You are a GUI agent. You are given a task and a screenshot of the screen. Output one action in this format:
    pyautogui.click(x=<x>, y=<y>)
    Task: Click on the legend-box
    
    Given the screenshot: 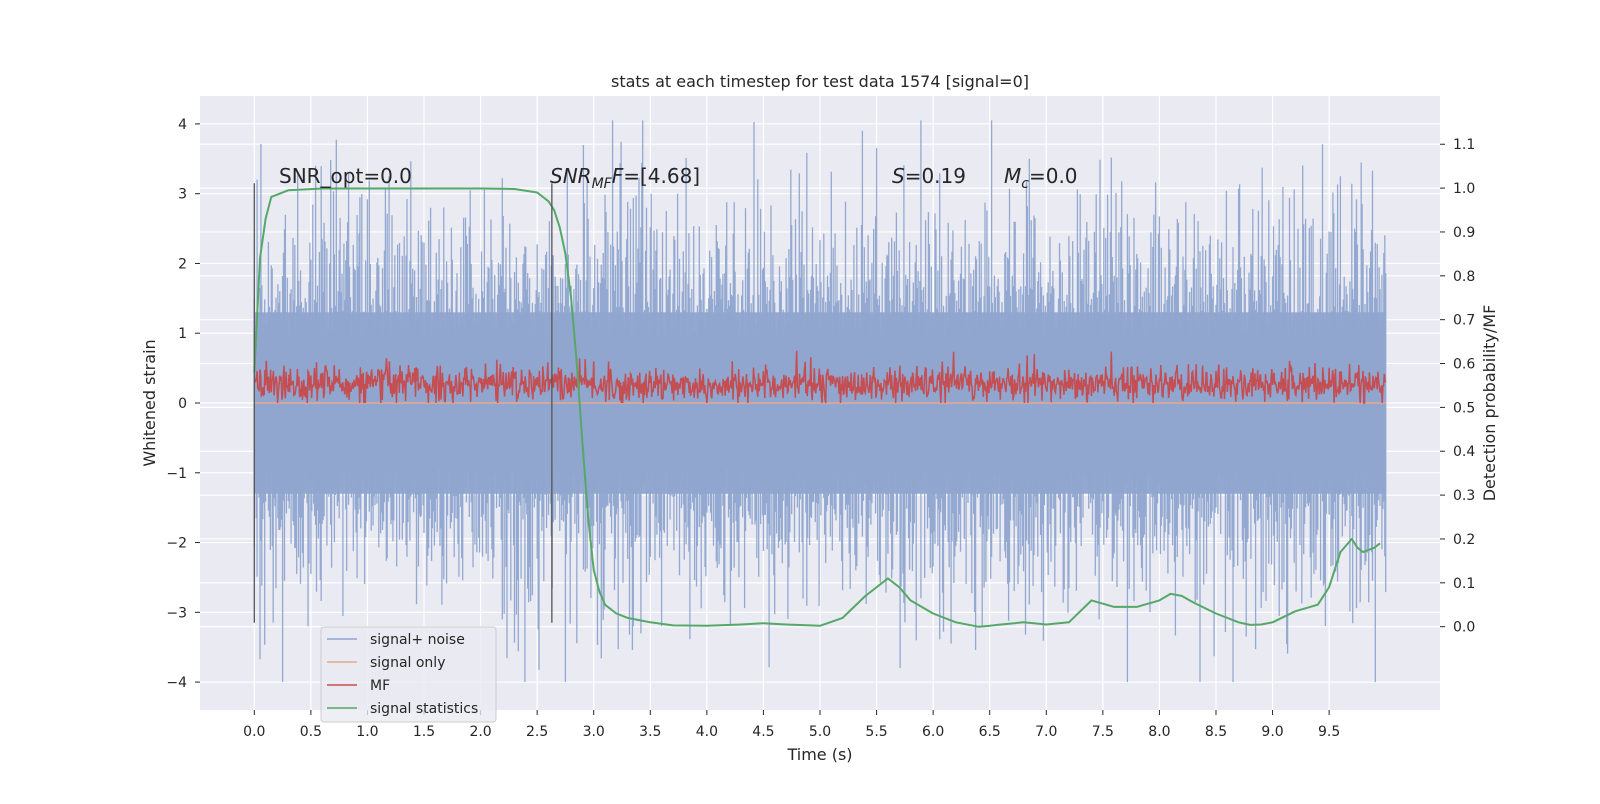 What is the action you would take?
    pyautogui.click(x=408, y=674)
    